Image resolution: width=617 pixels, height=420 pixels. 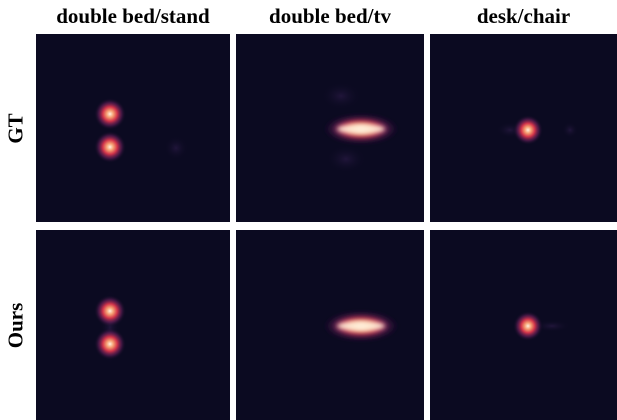 I want to click on heatmap-gt-desk-chair-plot, so click(x=537, y=130).